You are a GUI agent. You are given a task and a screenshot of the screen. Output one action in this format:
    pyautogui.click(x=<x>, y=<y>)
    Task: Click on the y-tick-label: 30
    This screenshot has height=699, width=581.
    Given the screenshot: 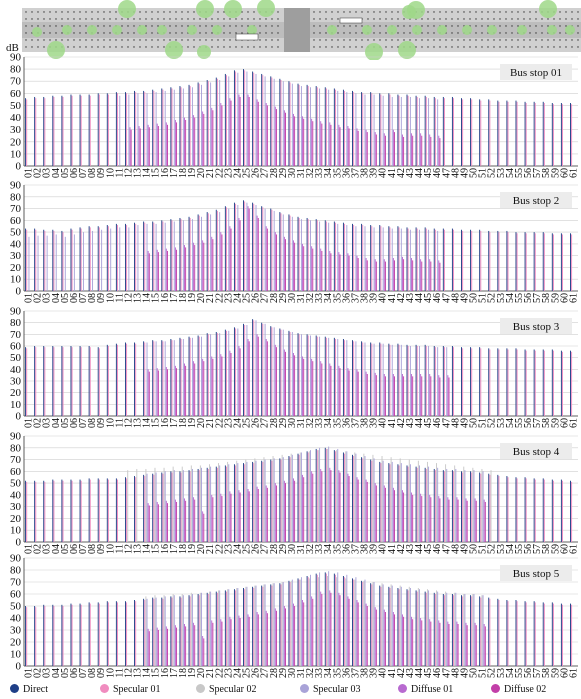 What is the action you would take?
    pyautogui.click(x=16, y=382)
    